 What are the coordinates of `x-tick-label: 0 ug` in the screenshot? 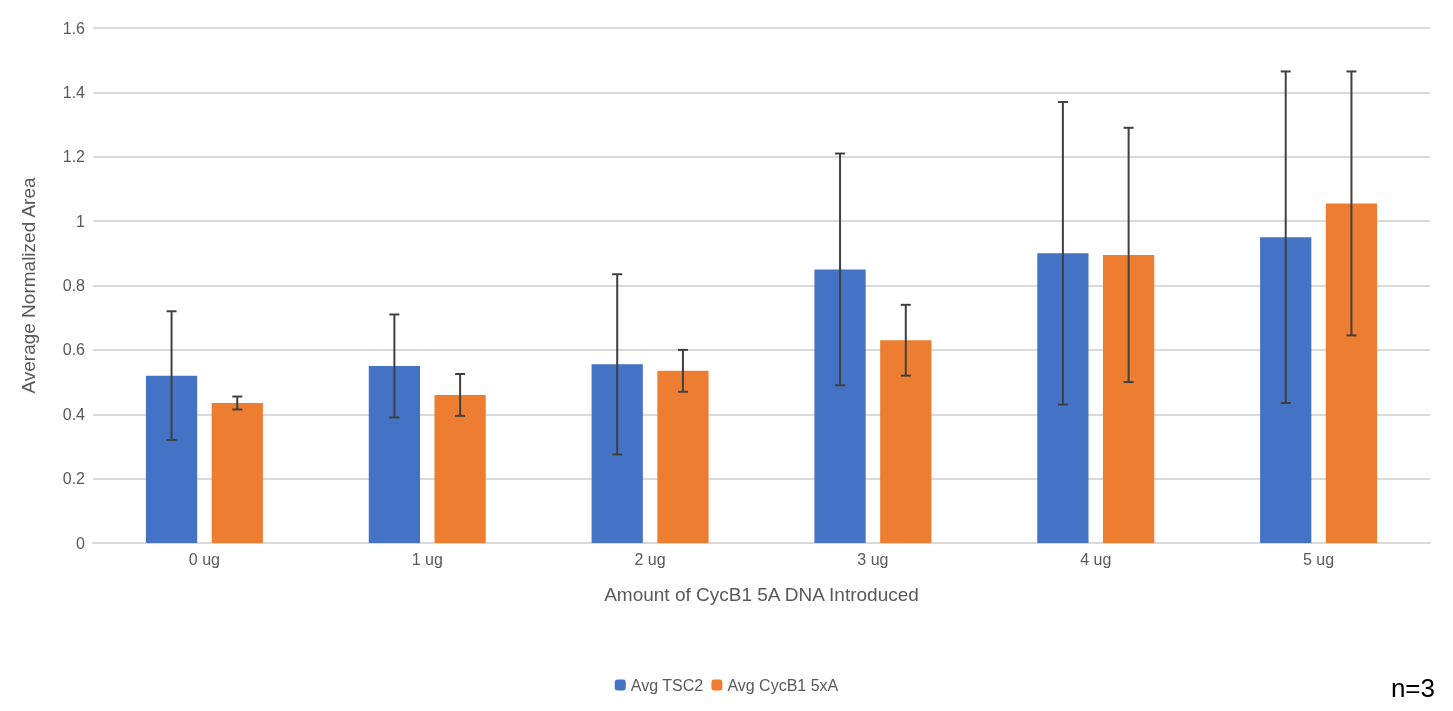 It's located at (204, 559).